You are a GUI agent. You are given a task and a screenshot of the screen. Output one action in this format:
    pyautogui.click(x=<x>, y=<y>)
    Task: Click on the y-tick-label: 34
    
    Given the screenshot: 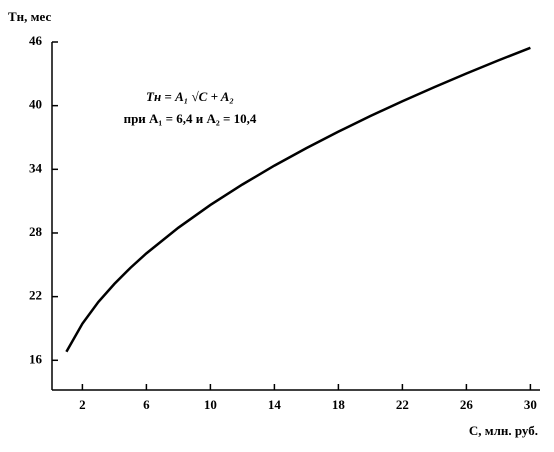 What is the action you would take?
    pyautogui.click(x=36, y=167)
    